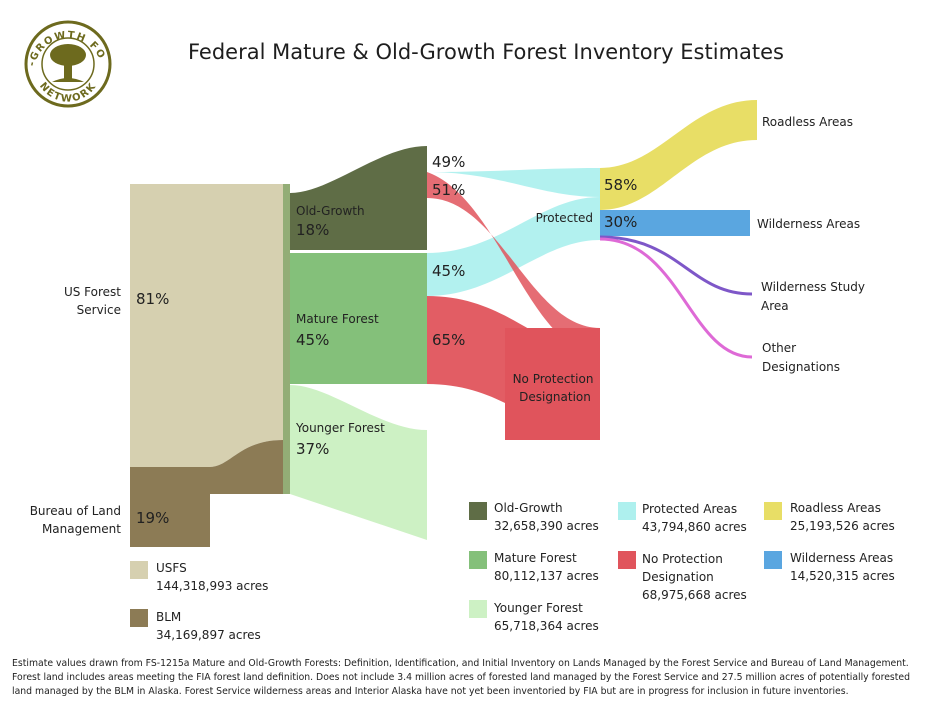 The height and width of the screenshot is (706, 936). I want to click on pct-younger: 37%, so click(312, 449).